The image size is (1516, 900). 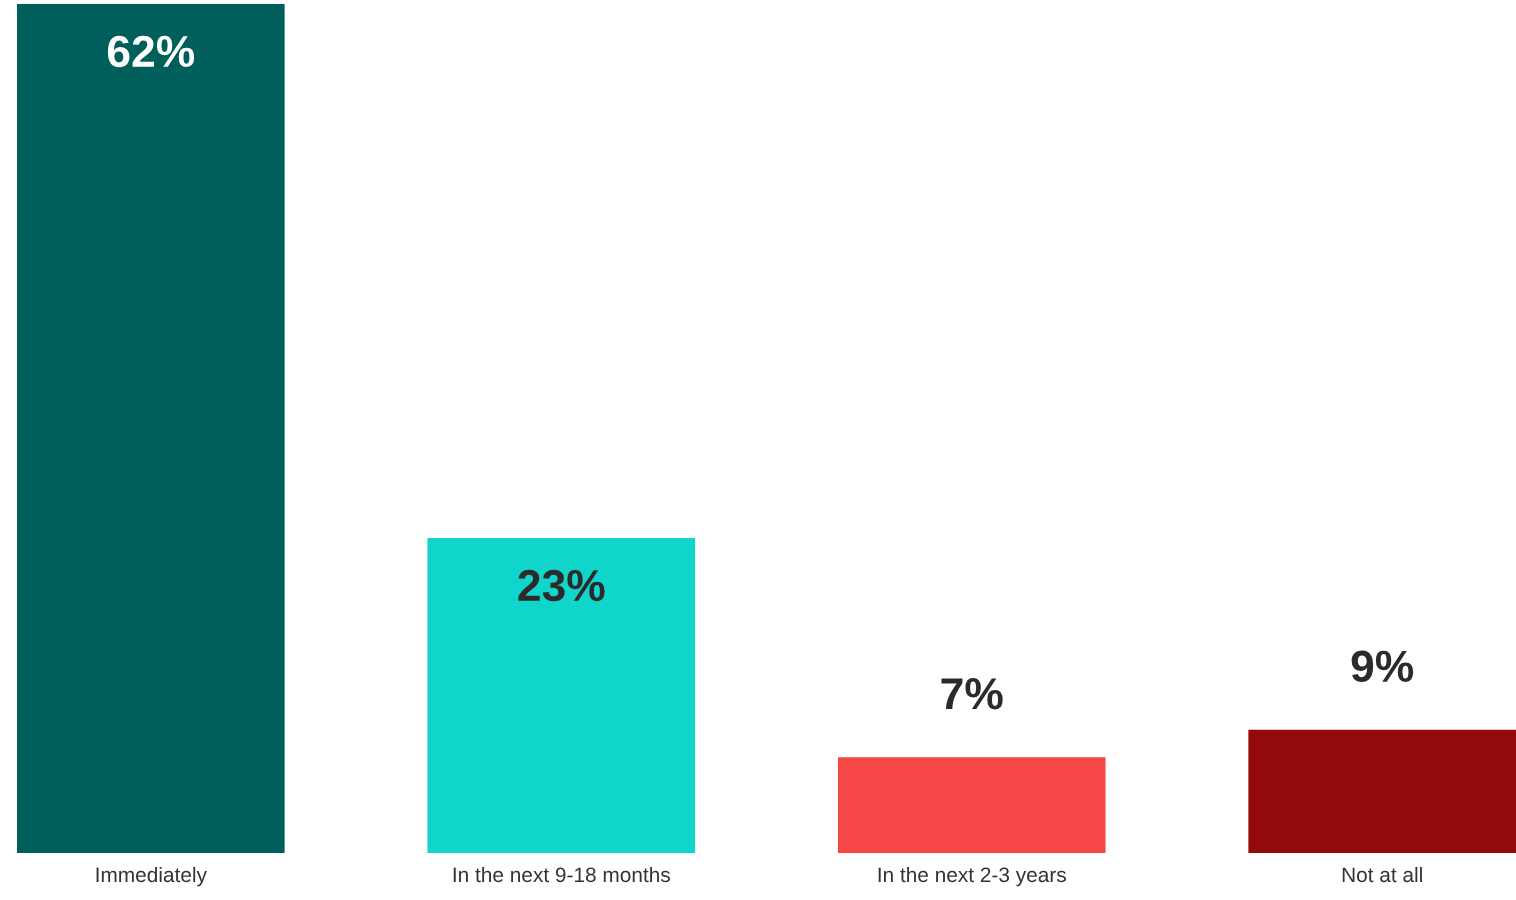 What do you see at coordinates (561, 585) in the screenshot?
I see `data-label: 23%` at bounding box center [561, 585].